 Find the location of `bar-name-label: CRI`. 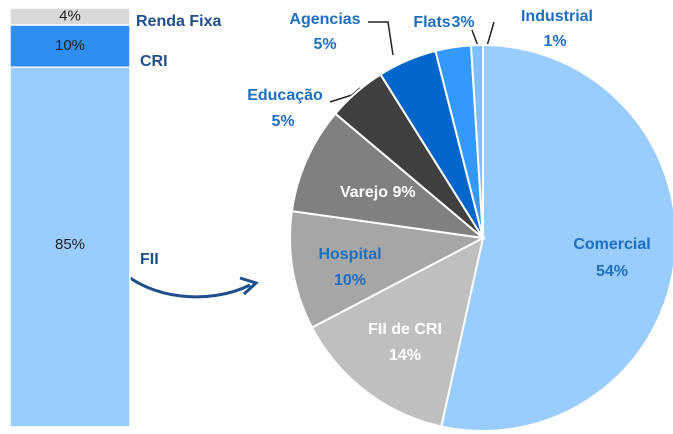

bar-name-label: CRI is located at coordinates (154, 61).